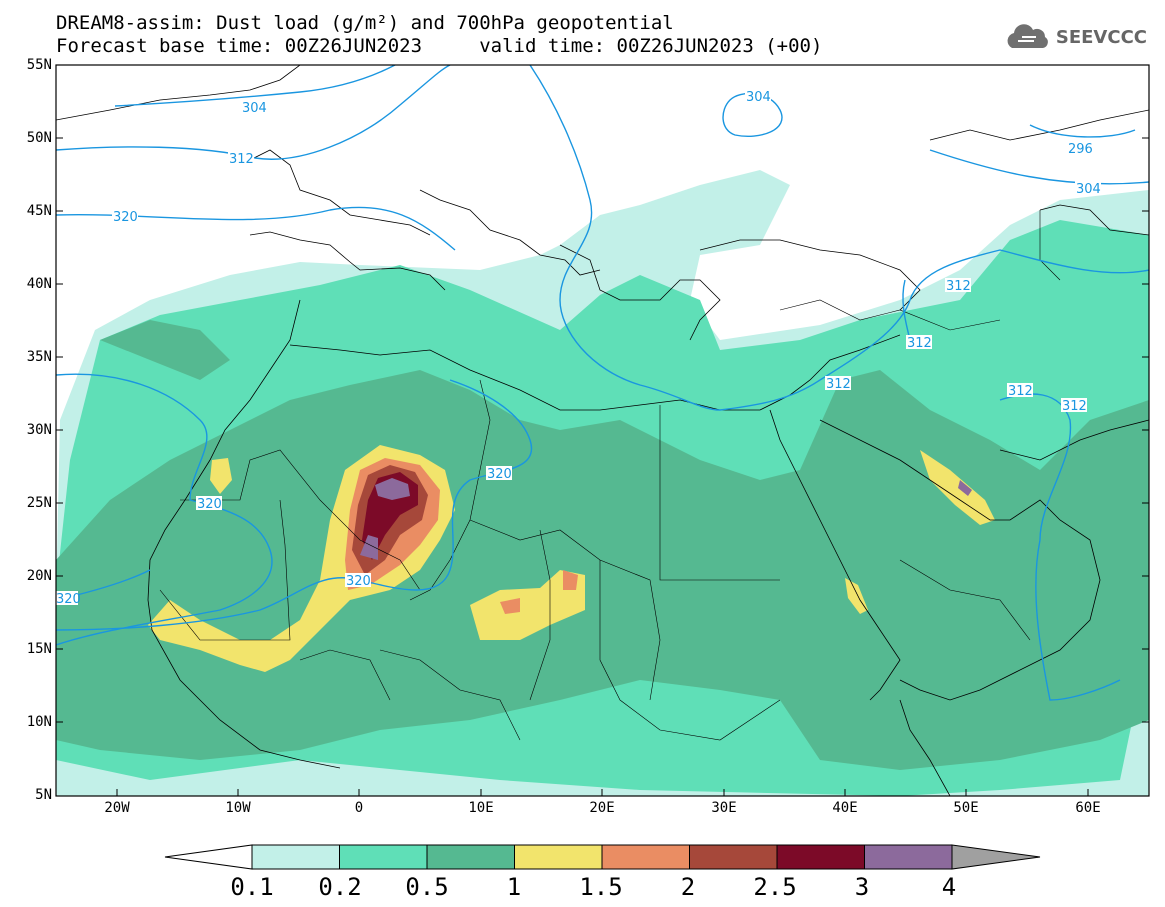 The height and width of the screenshot is (907, 1165). I want to click on contour-label-312-far-iran: 312, so click(1074, 406).